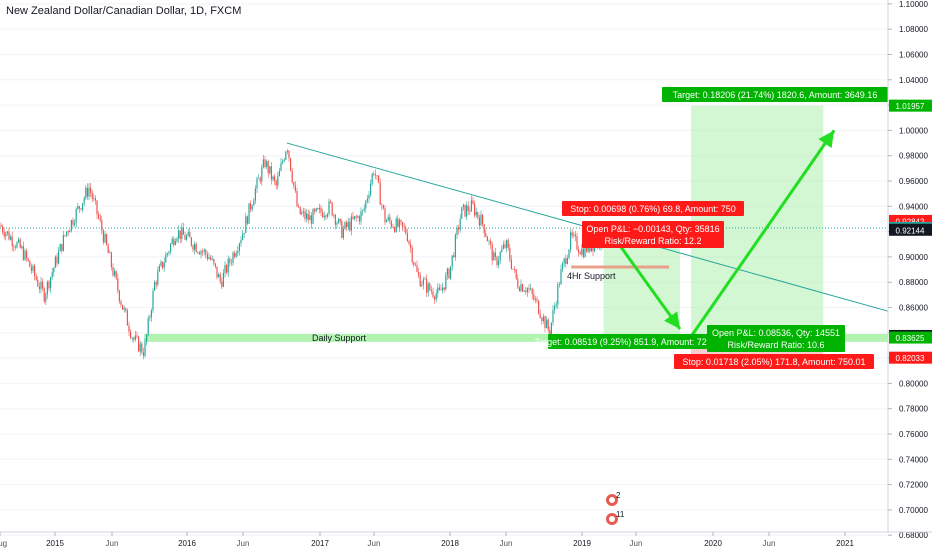  I want to click on time-tick-label: 2016, so click(187, 543).